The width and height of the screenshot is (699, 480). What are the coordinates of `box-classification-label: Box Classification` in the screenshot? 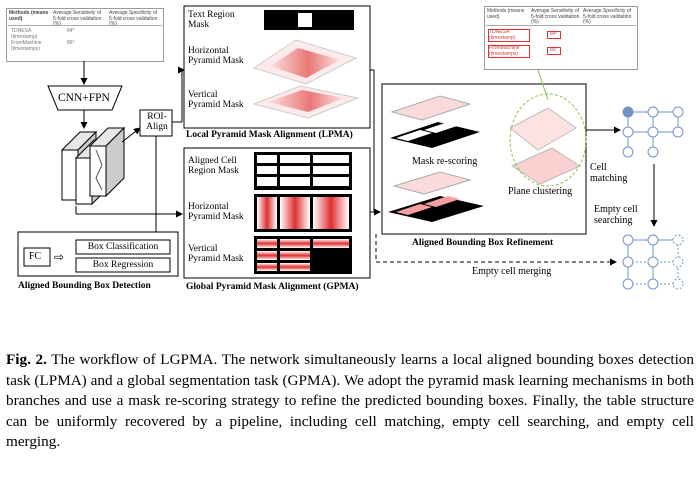 It's located at (123, 247).